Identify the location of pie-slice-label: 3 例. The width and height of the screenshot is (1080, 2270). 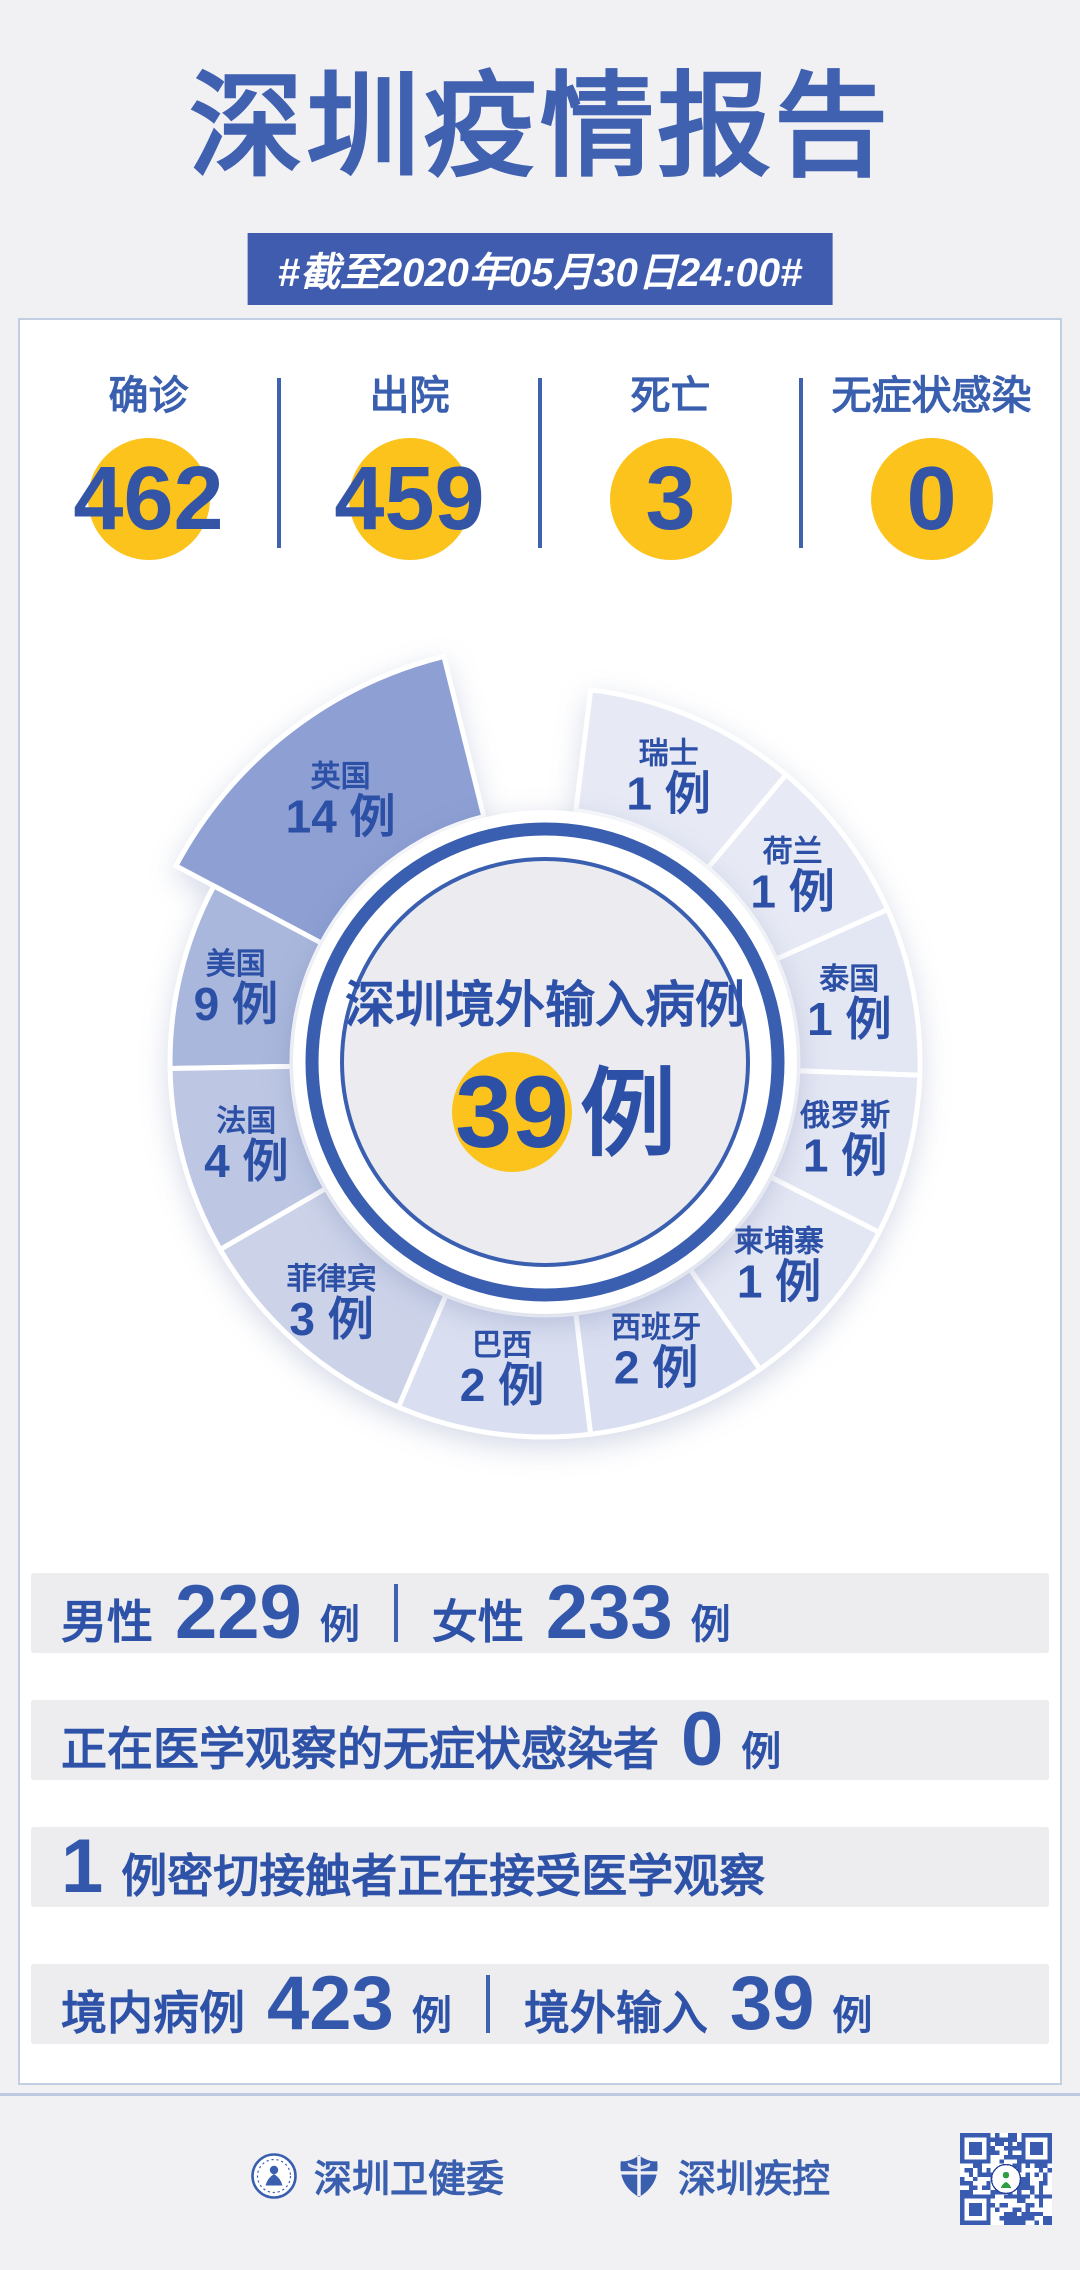
(331, 1319).